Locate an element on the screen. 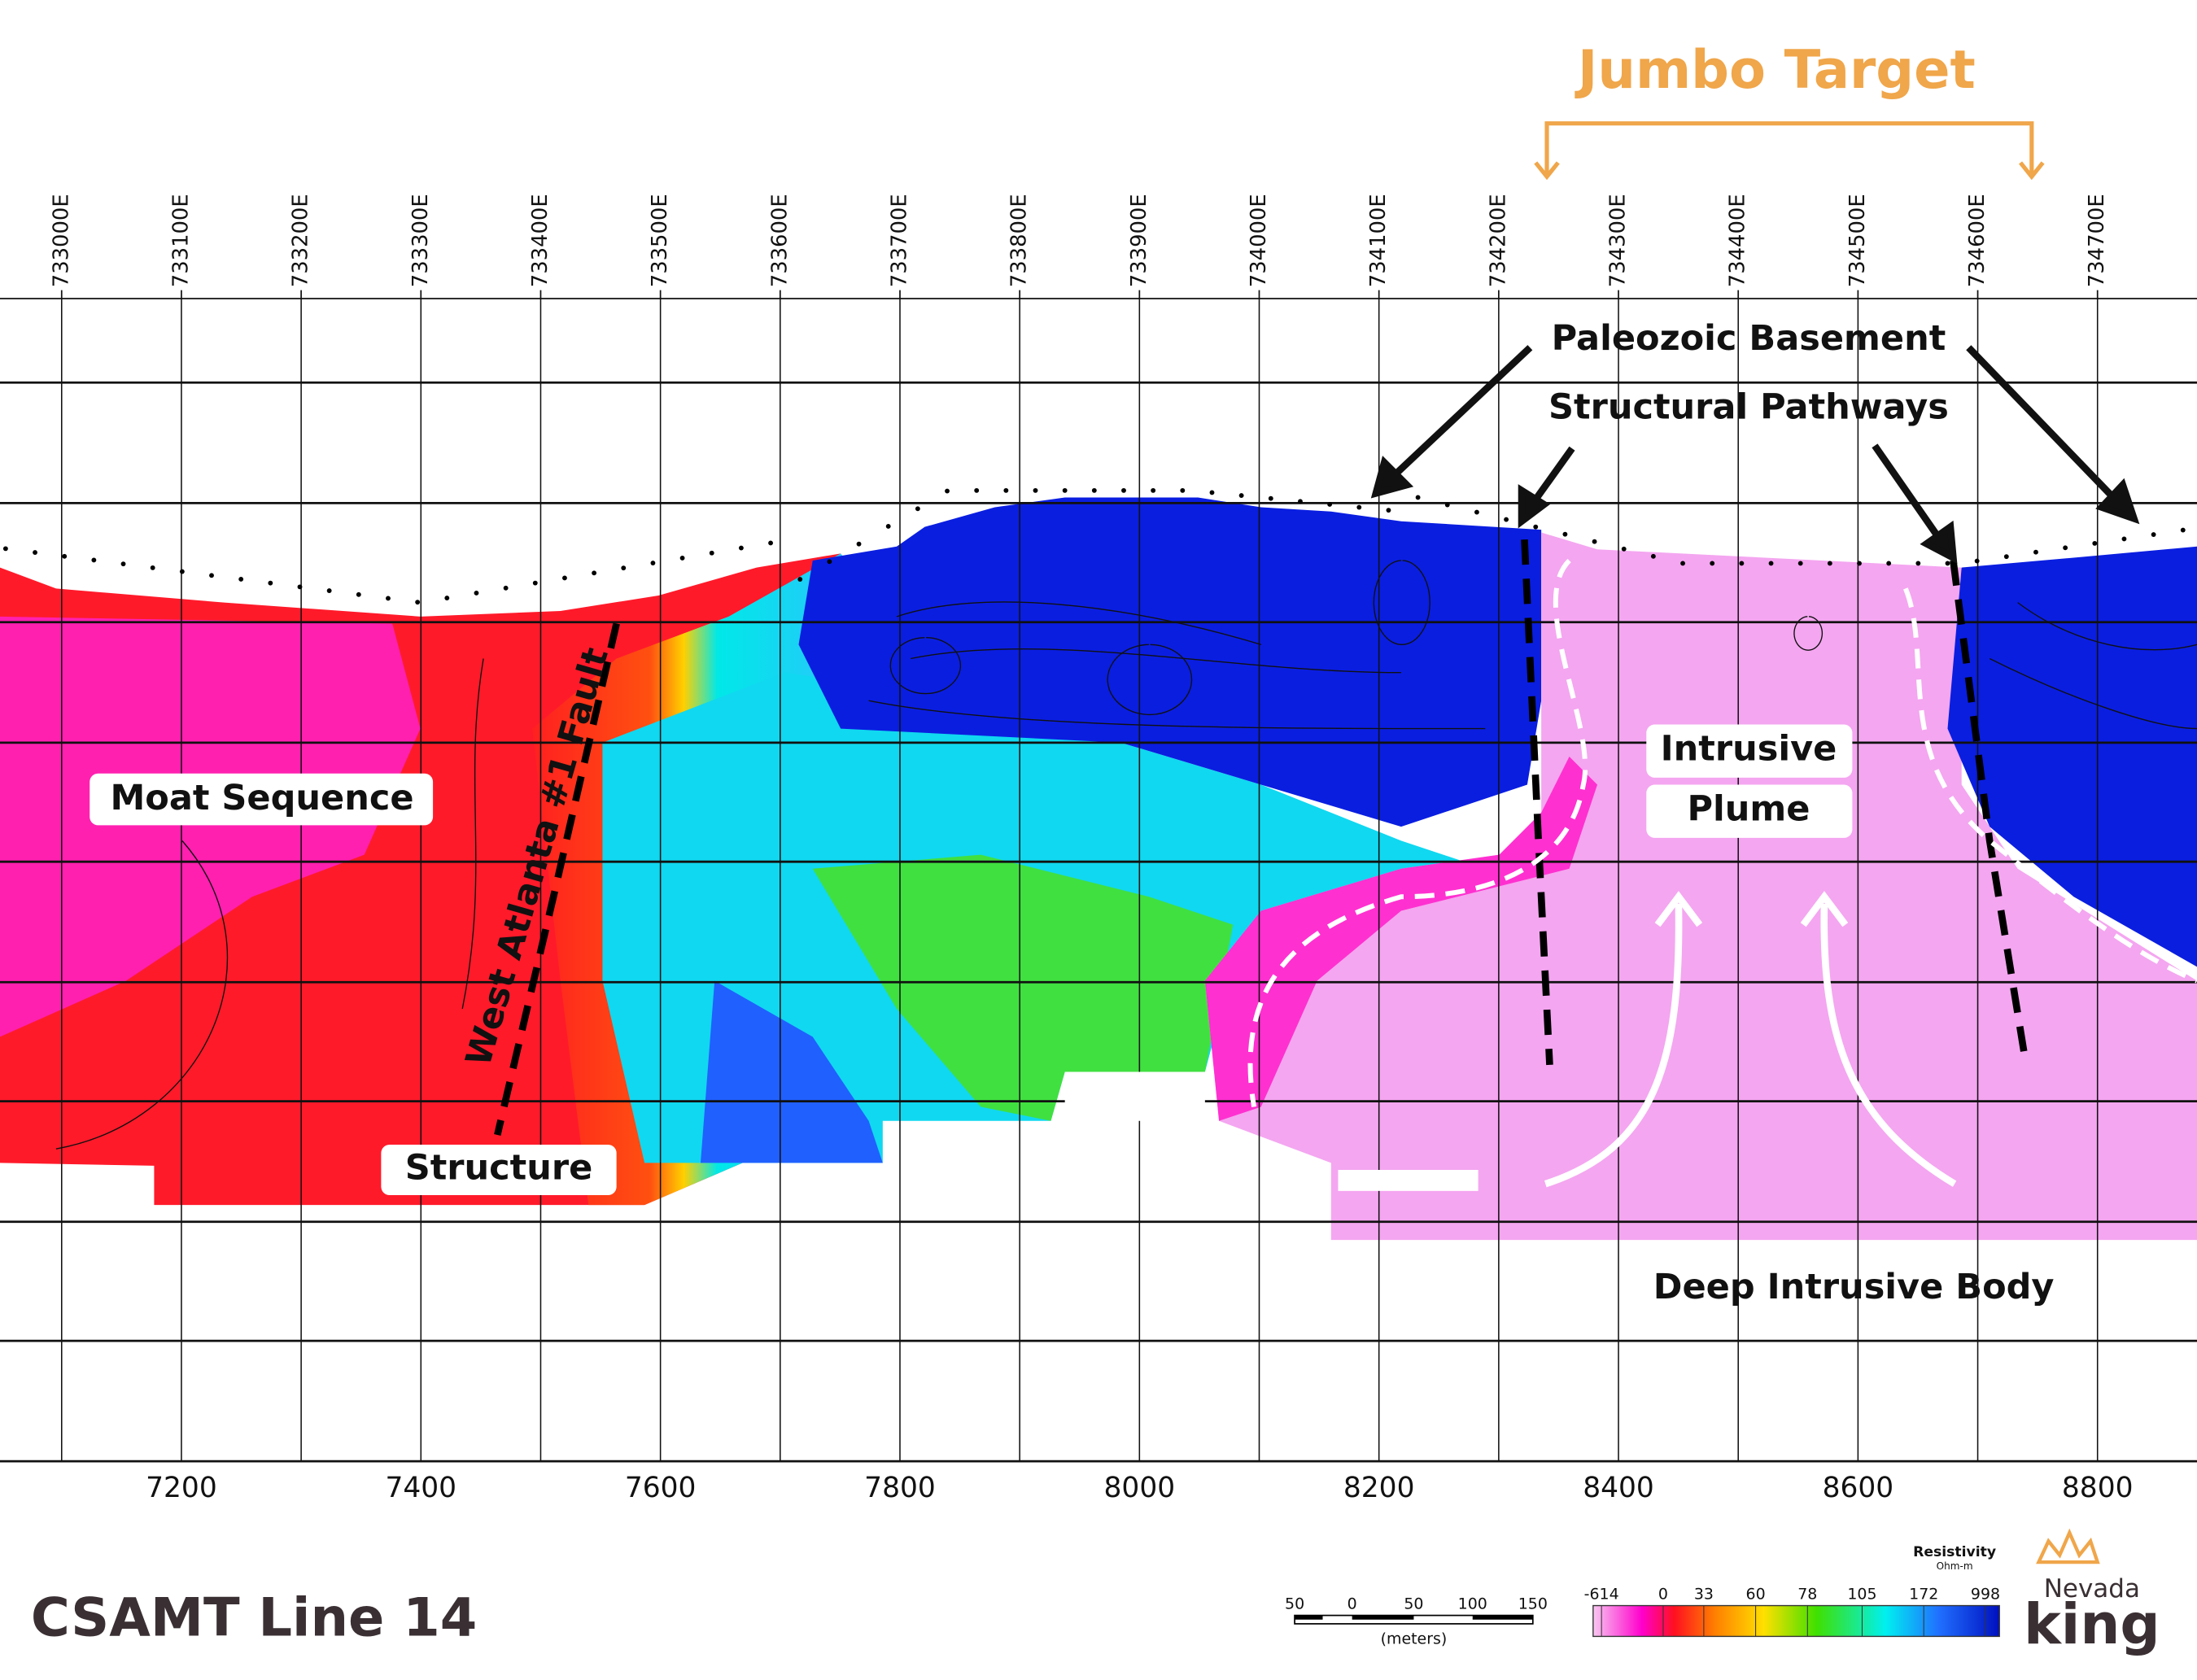 Image resolution: width=2197 pixels, height=1680 pixels. distance-label: 8200 is located at coordinates (1379, 1488).